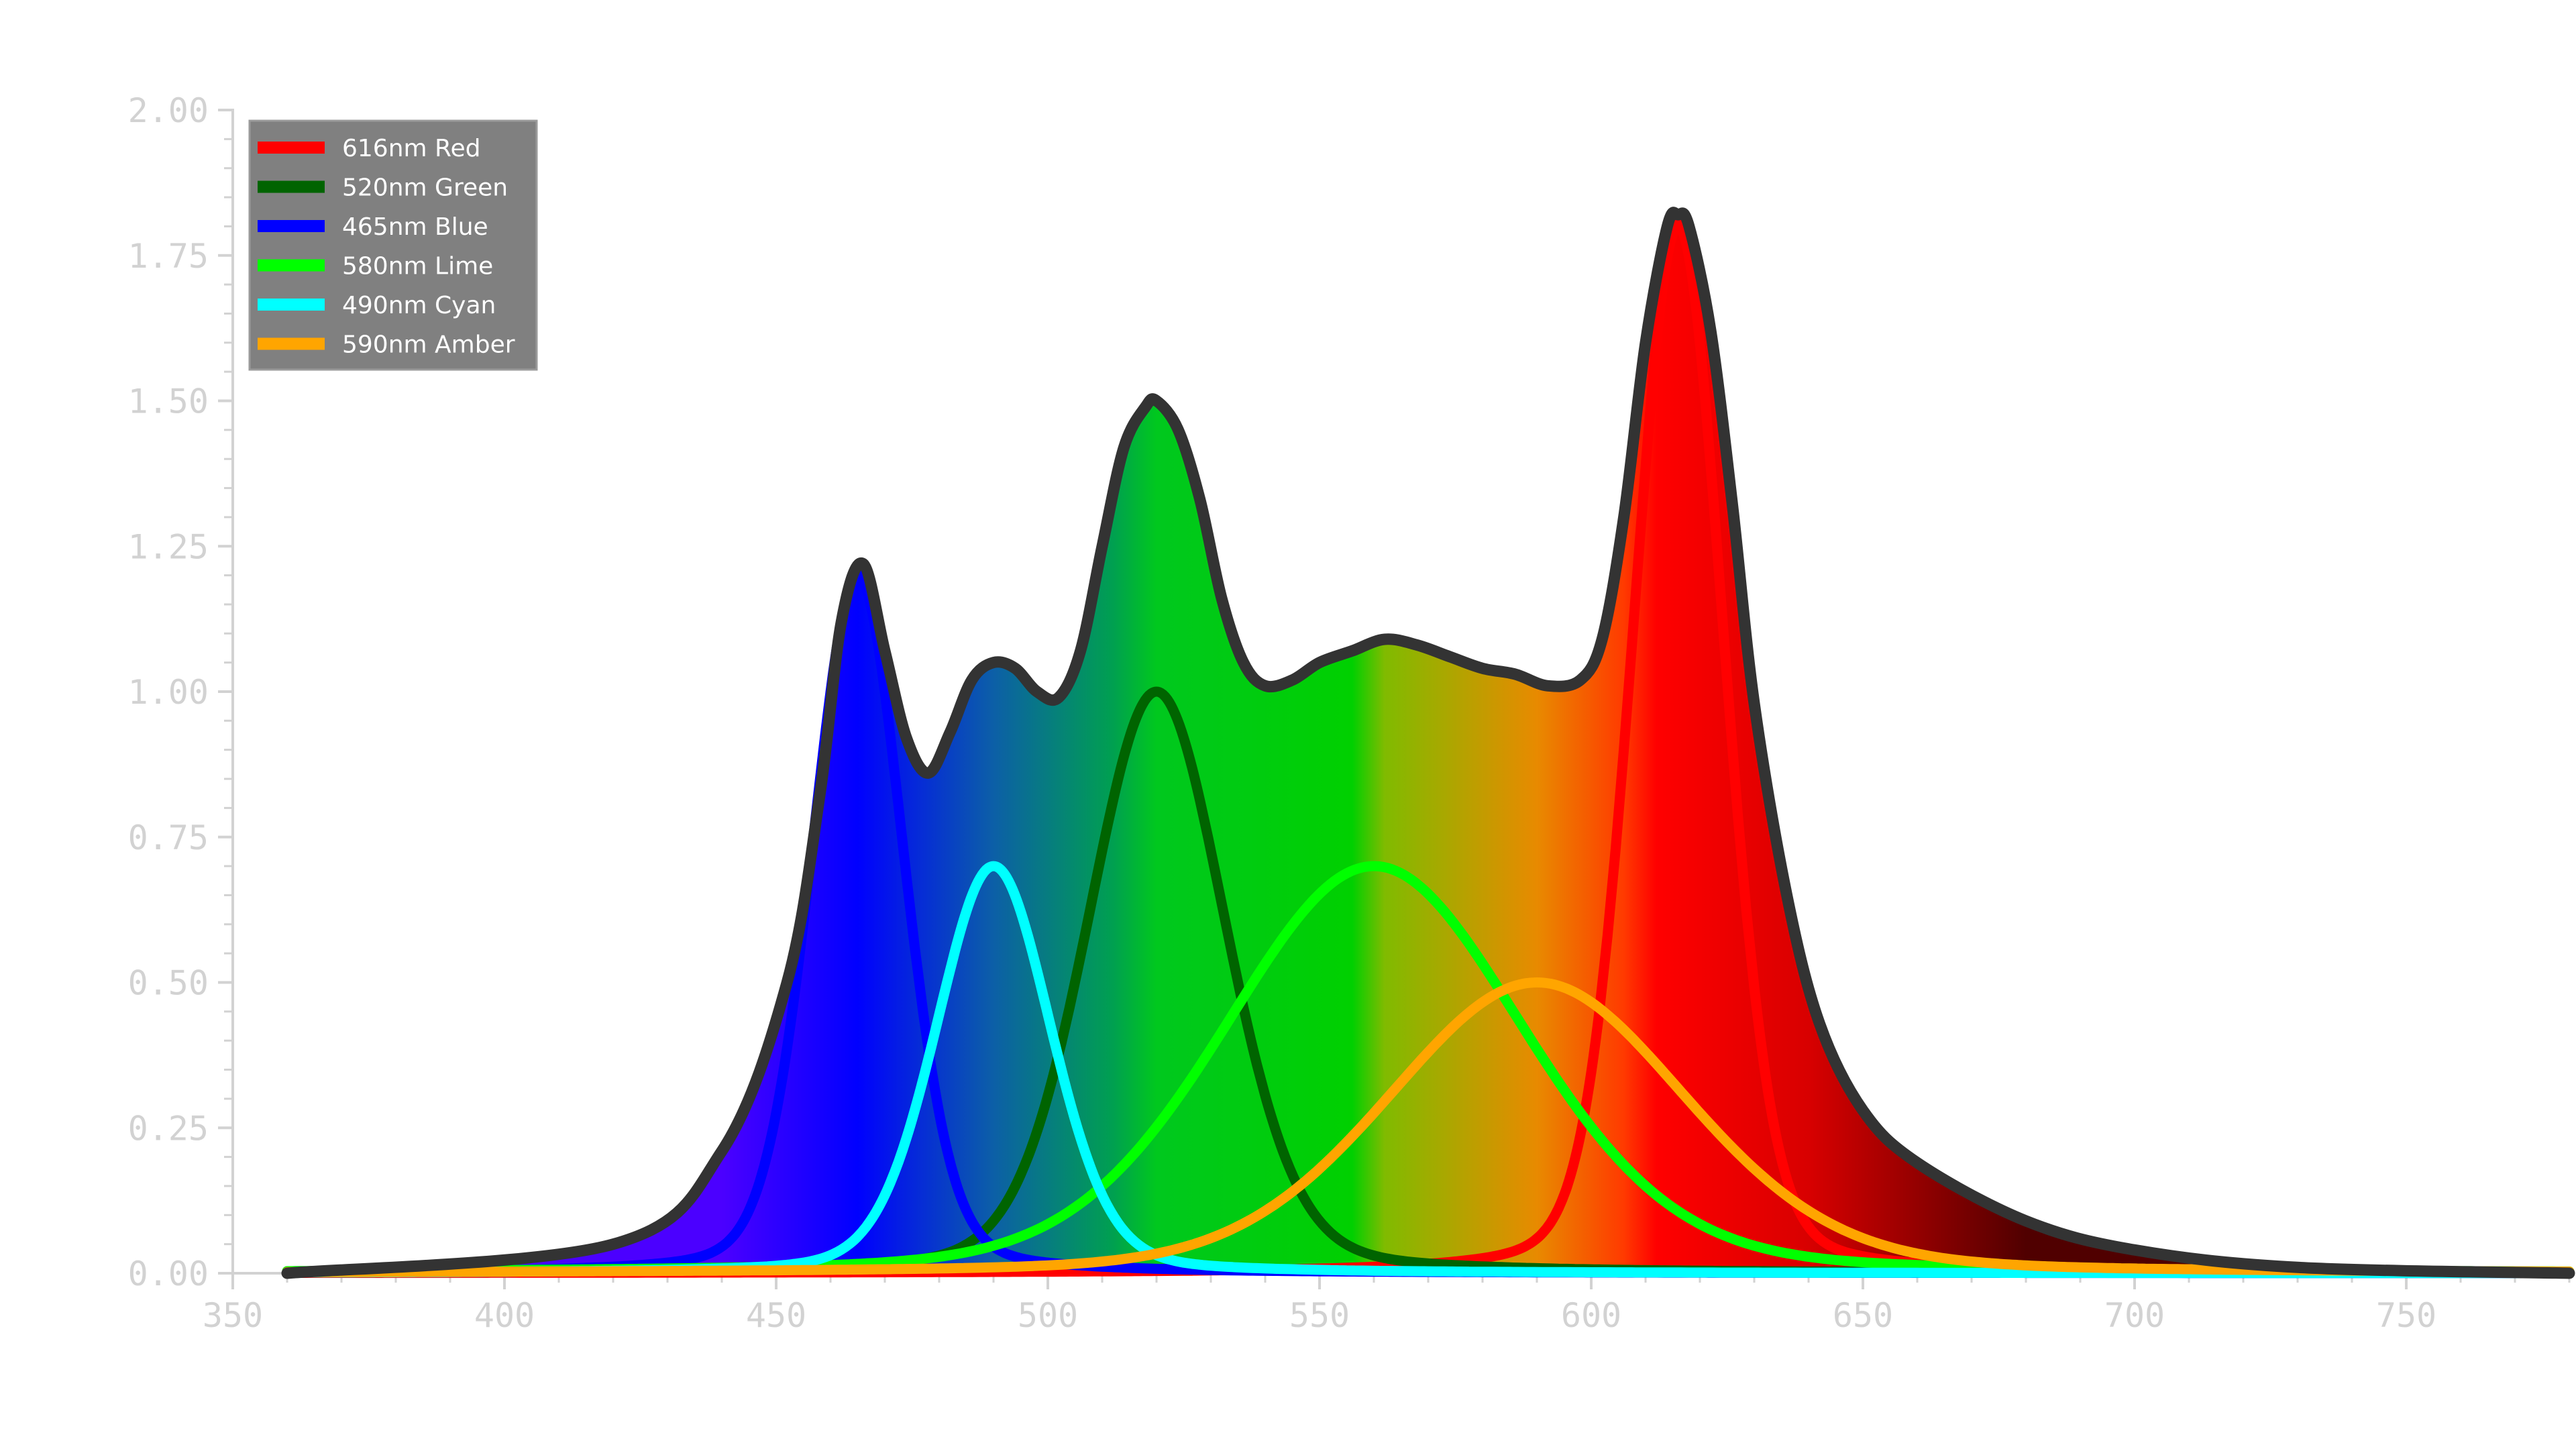  I want to click on x-tick-label: 650, so click(1863, 1315).